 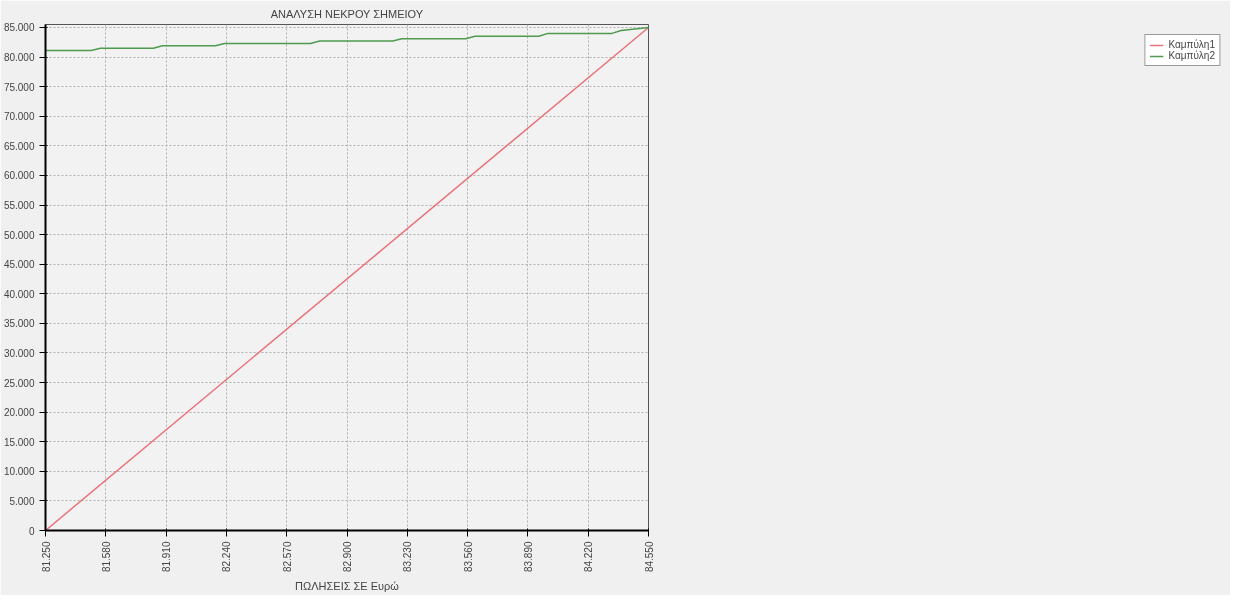 What do you see at coordinates (649, 557) in the screenshot?
I see `x-tick-label: 84.550` at bounding box center [649, 557].